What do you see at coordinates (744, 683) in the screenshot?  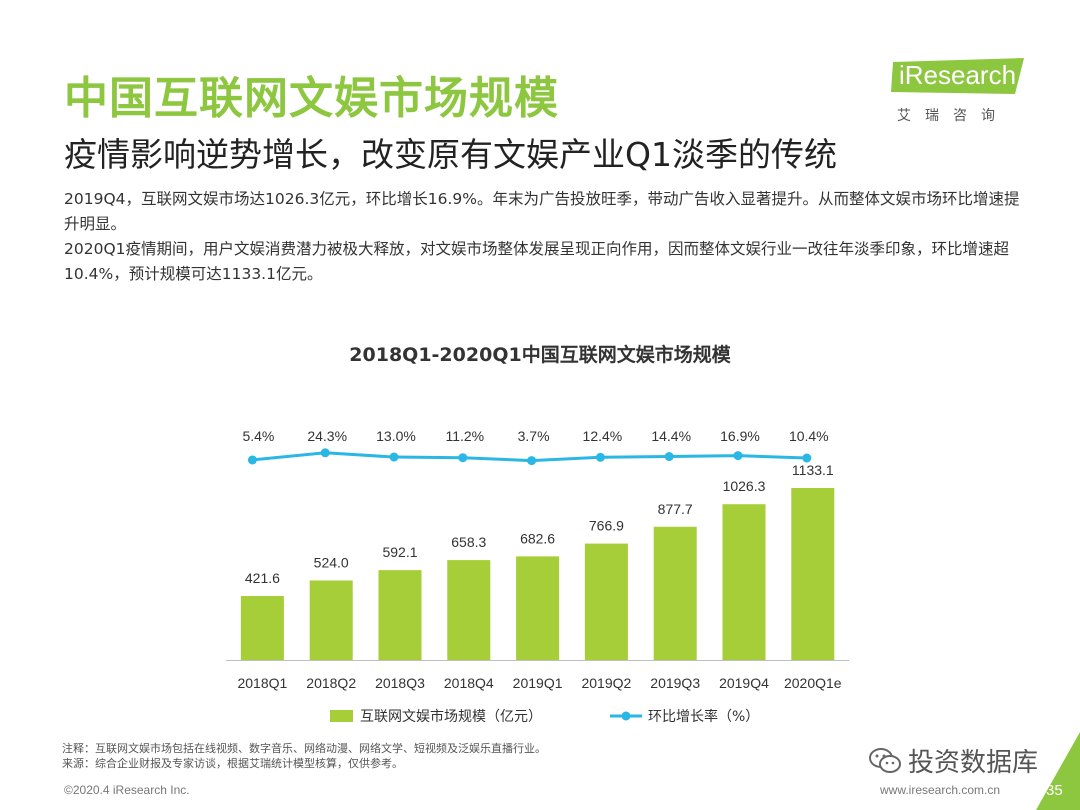 I see `x-tick-label: 2019Q4` at bounding box center [744, 683].